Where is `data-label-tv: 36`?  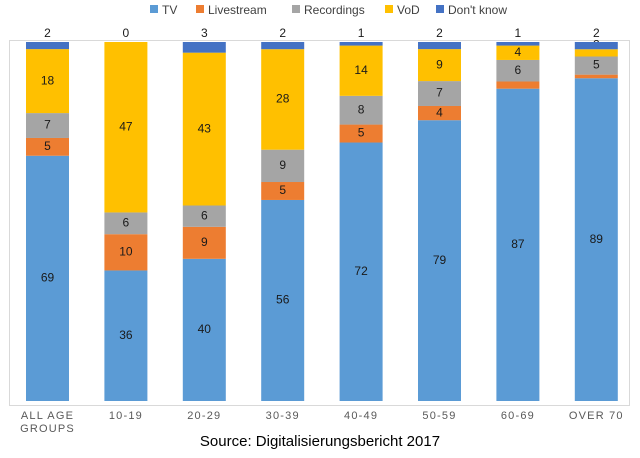
data-label-tv: 36 is located at coordinates (126, 335).